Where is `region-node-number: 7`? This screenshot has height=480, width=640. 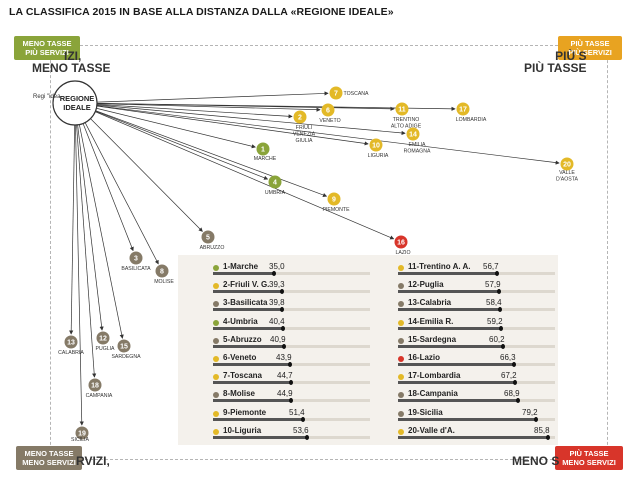 region-node-number: 7 is located at coordinates (336, 94).